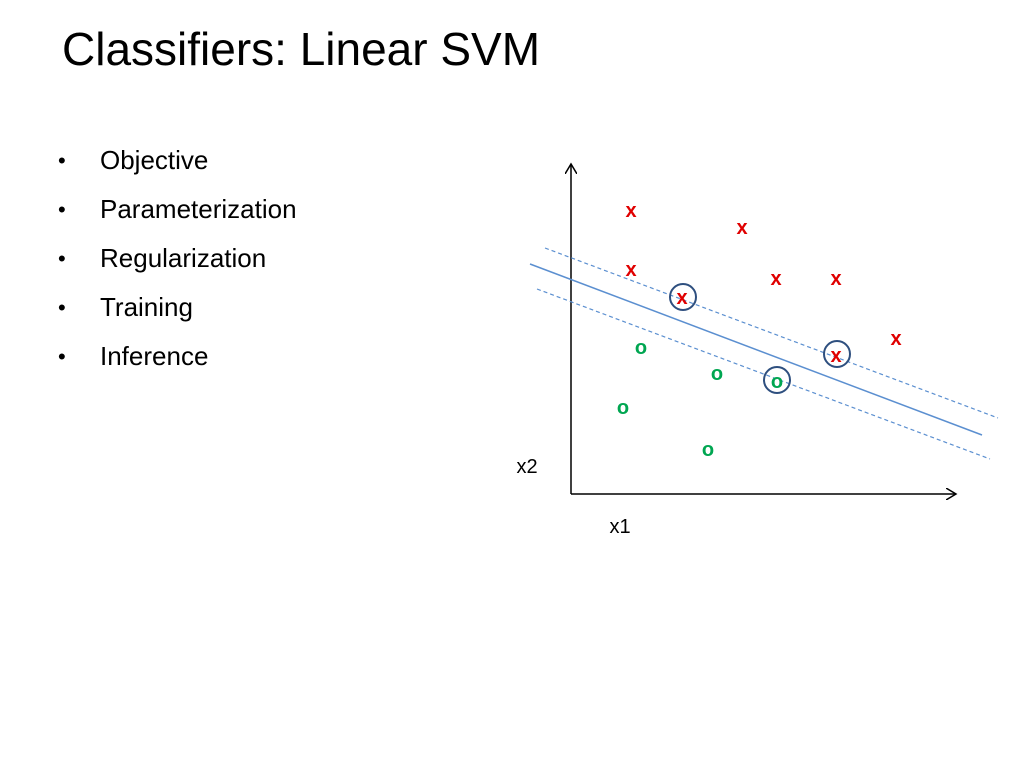 This screenshot has height=768, width=1024. Describe the element at coordinates (301, 49) in the screenshot. I see `slide-title: Classifiers: Linear SVM` at that location.